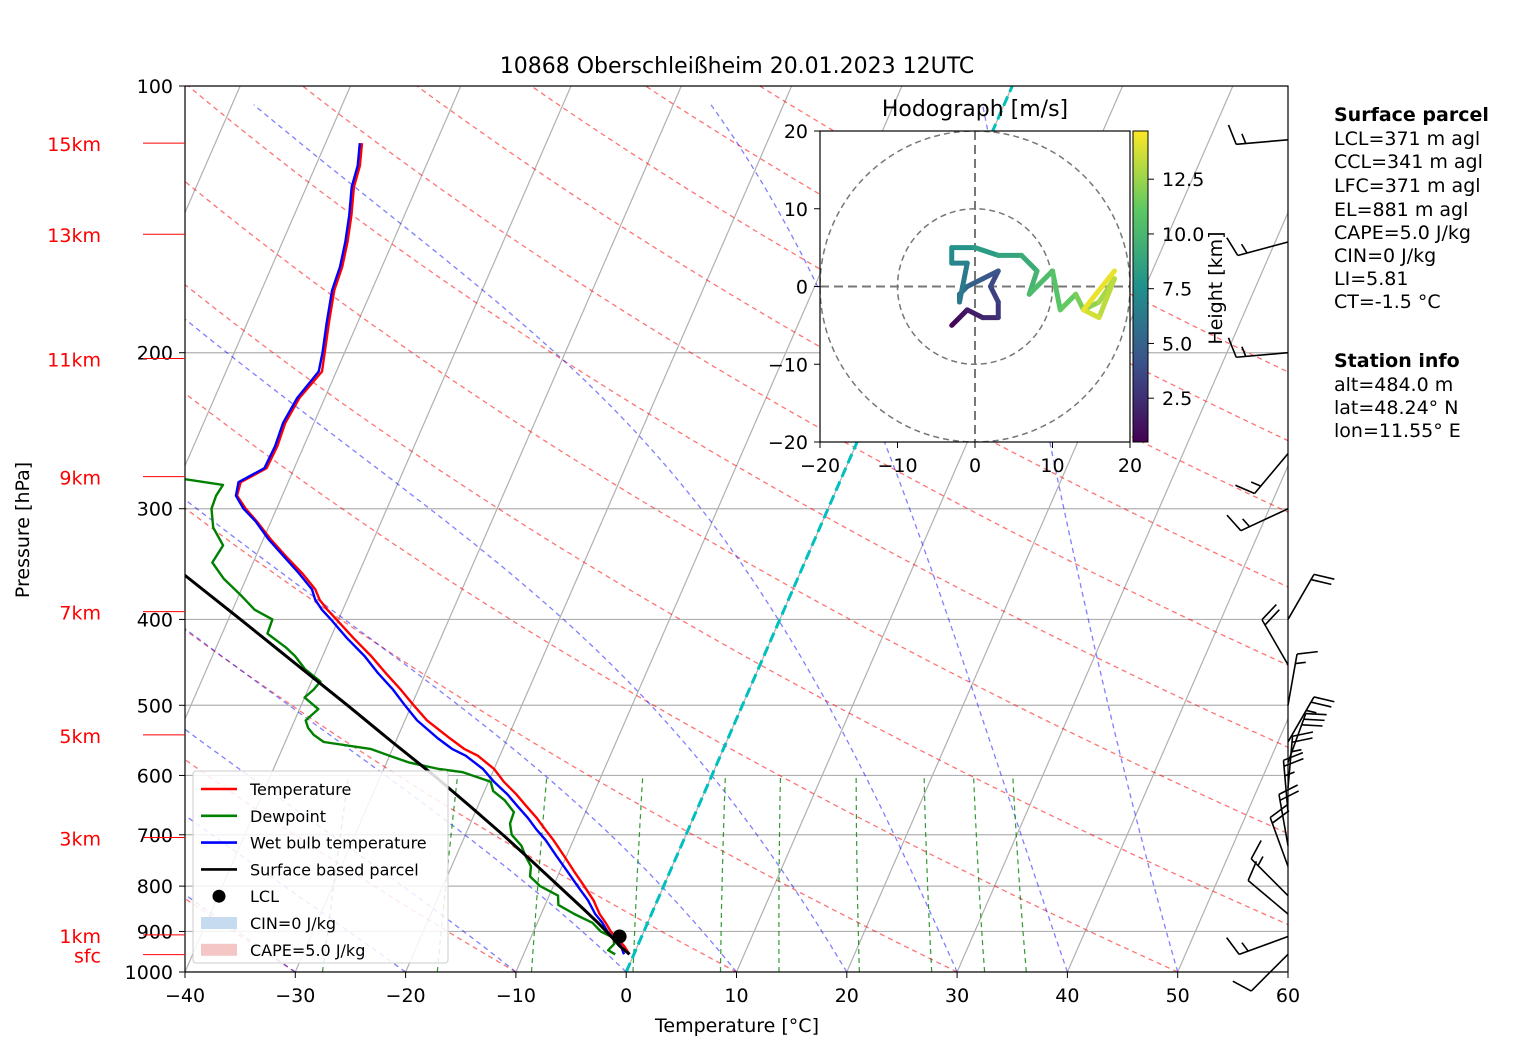 The height and width of the screenshot is (1059, 1517). Describe the element at coordinates (149, 973) in the screenshot. I see `y-tick-label: 1000` at that location.